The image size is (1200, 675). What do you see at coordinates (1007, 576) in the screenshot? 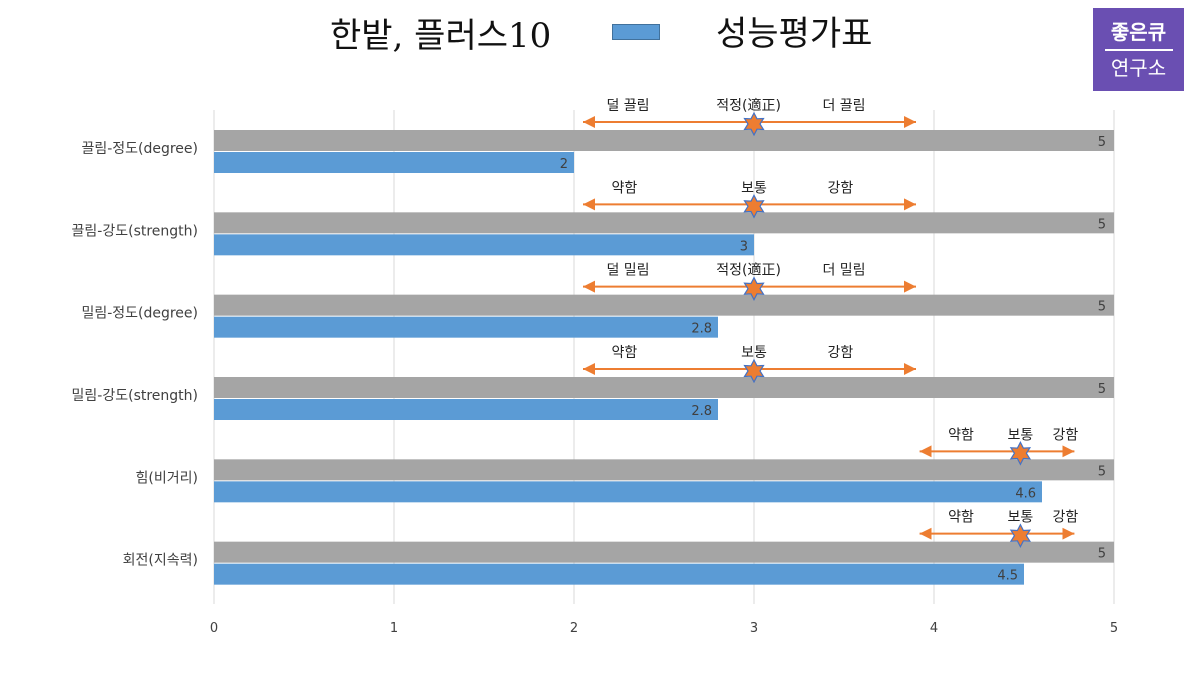
I see `value-bar-label: 4.5` at bounding box center [1007, 576].